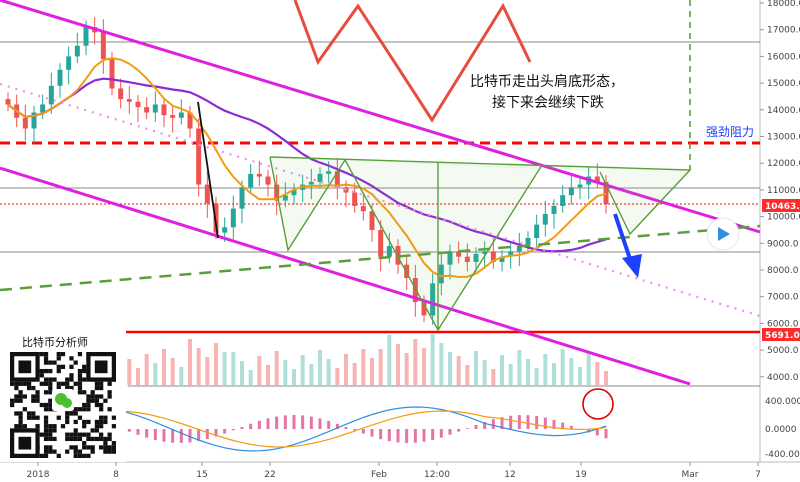 This screenshot has width=800, height=482. I want to click on current-price-box, so click(781, 205).